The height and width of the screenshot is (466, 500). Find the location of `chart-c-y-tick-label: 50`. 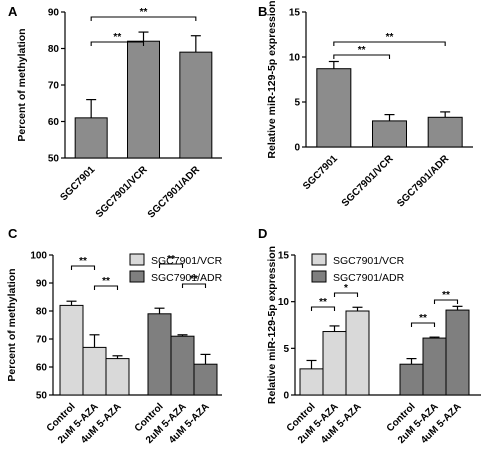

chart-c-y-tick-label: 50 is located at coordinates (42, 396).